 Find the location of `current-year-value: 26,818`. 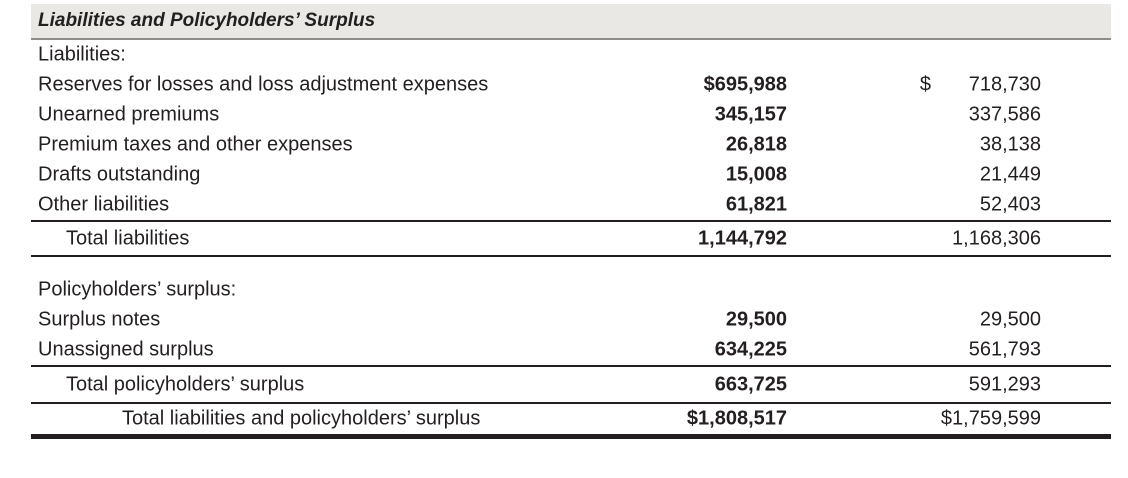

current-year-value: 26,818 is located at coordinates (756, 144).